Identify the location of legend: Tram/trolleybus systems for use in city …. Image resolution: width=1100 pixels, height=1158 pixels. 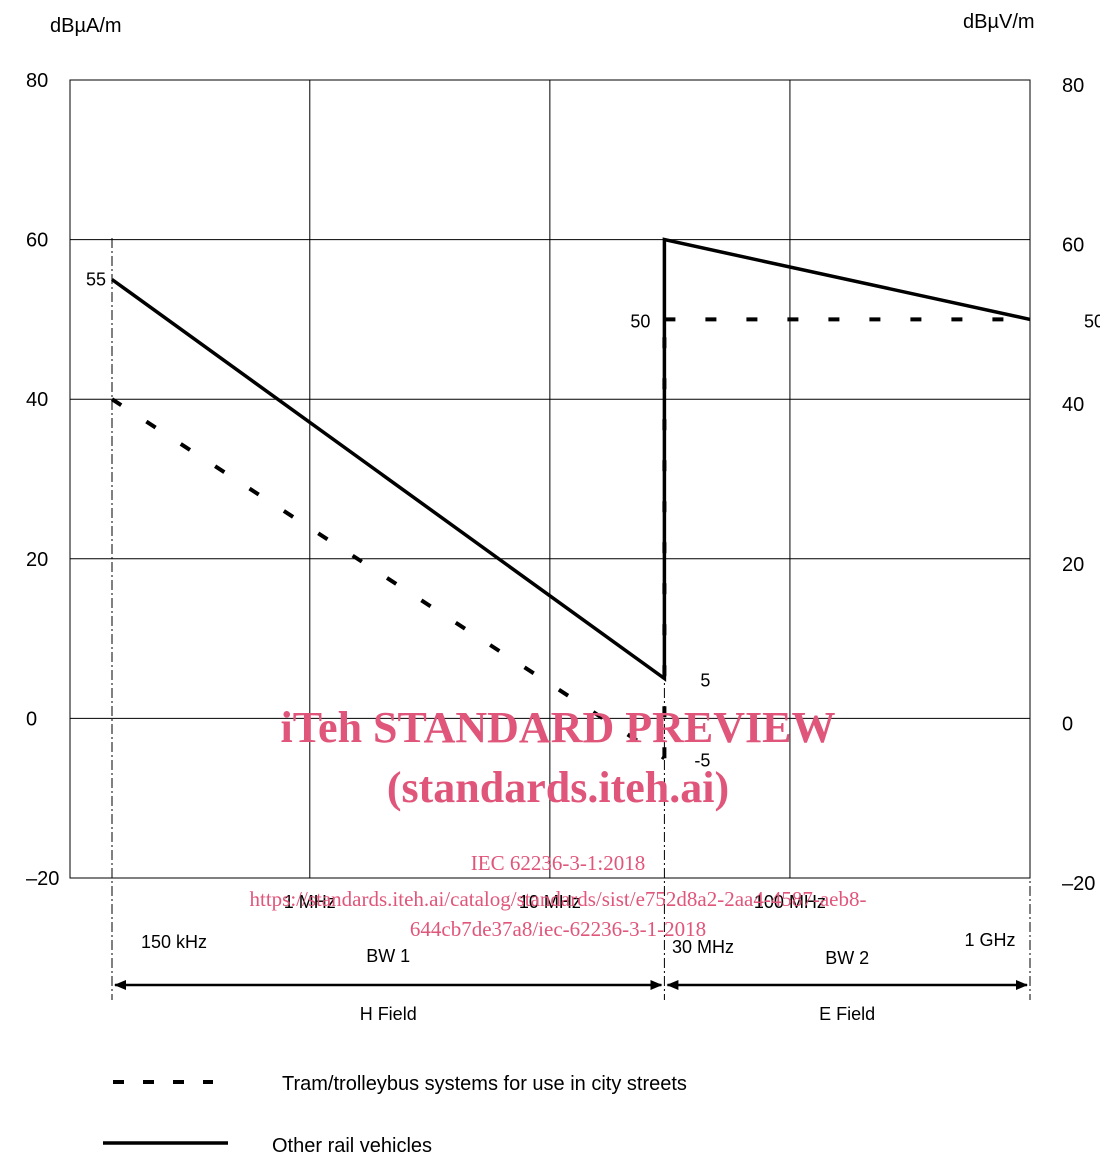
(395, 1115).